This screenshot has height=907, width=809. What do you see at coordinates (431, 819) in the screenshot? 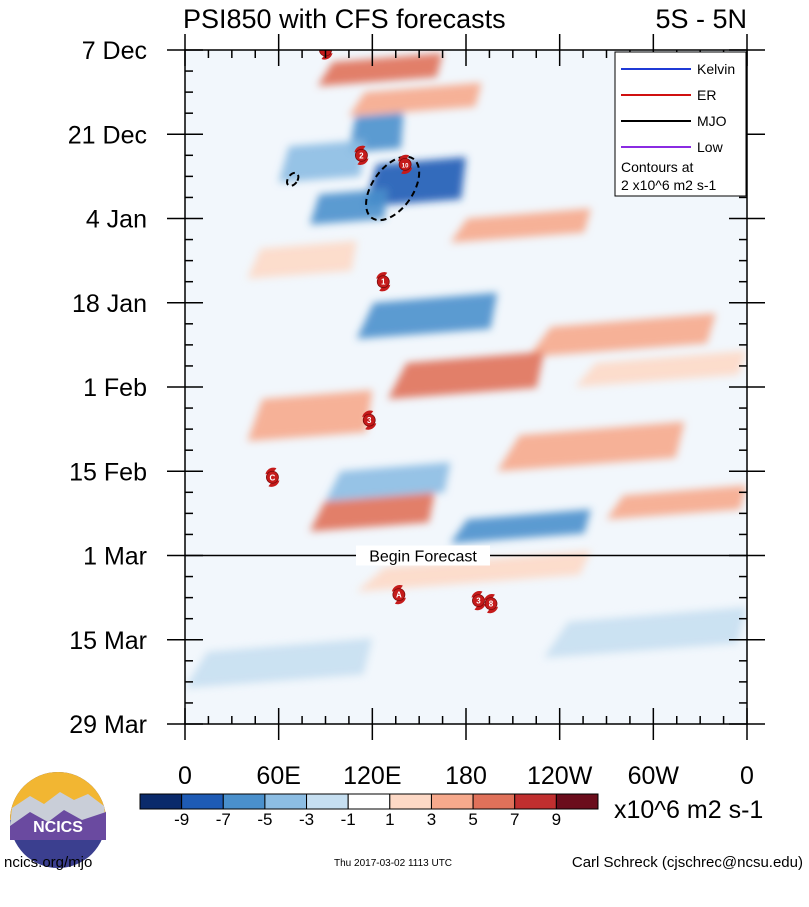
I see `colorbar-label: 3` at bounding box center [431, 819].